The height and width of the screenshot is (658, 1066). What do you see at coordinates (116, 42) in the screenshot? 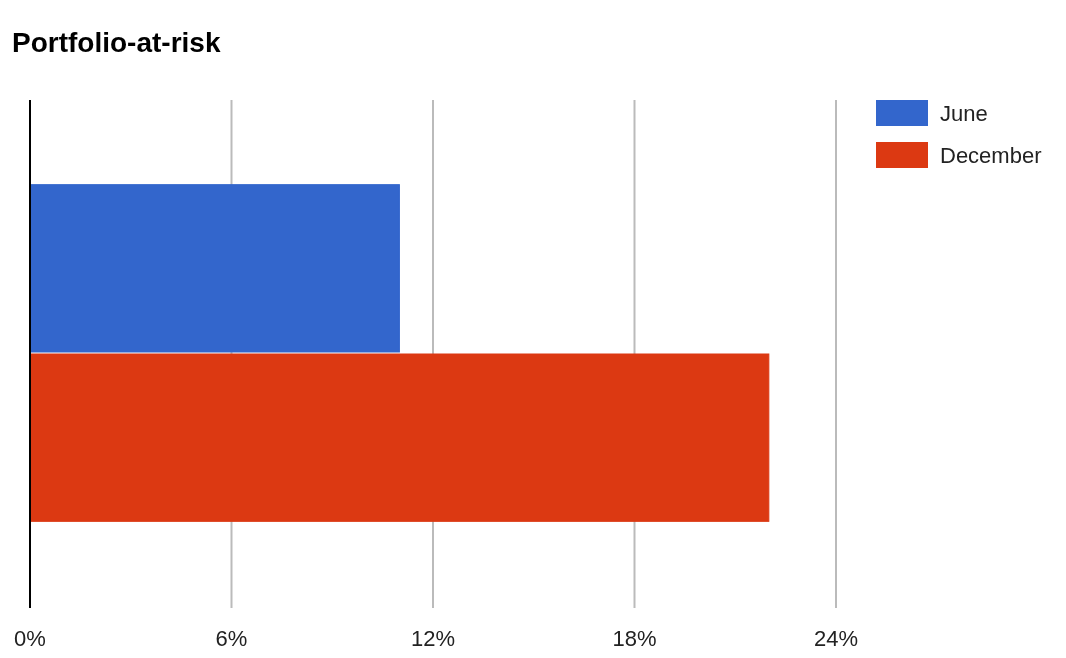
I see `chart-title: Portfolio-at-risk` at bounding box center [116, 42].